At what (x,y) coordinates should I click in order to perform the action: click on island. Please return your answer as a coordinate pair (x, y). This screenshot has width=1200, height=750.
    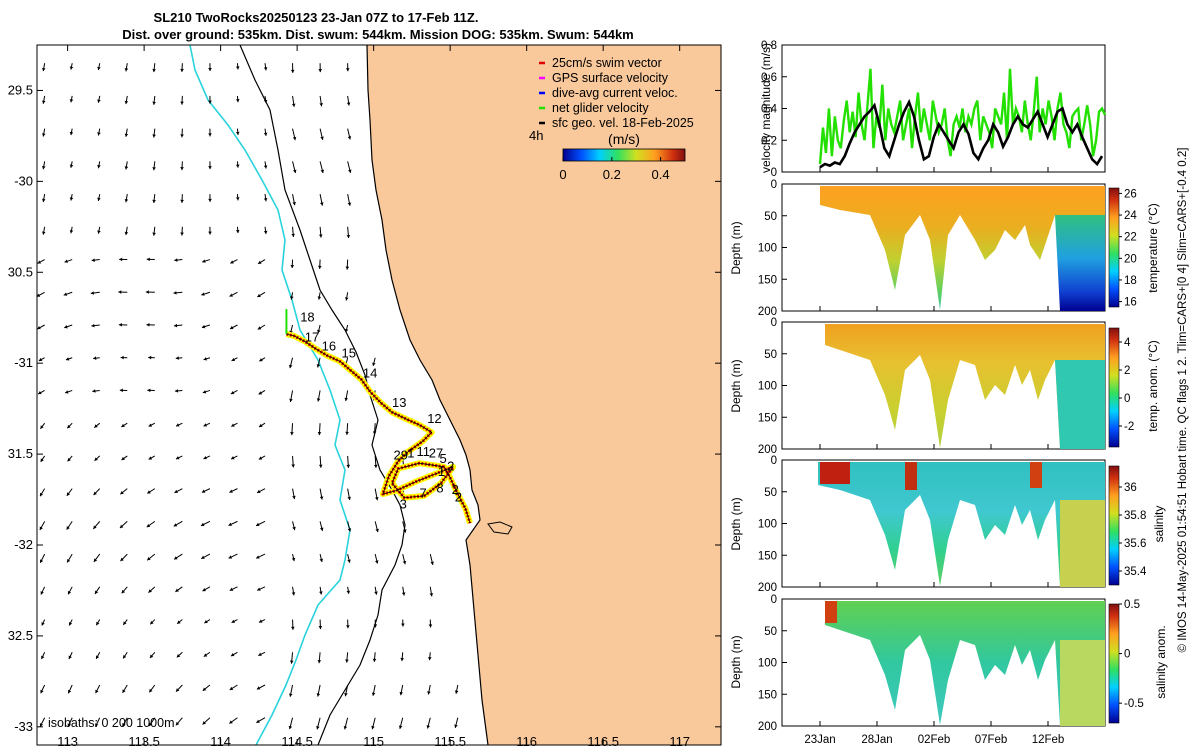
    Looking at the image, I should click on (500, 528).